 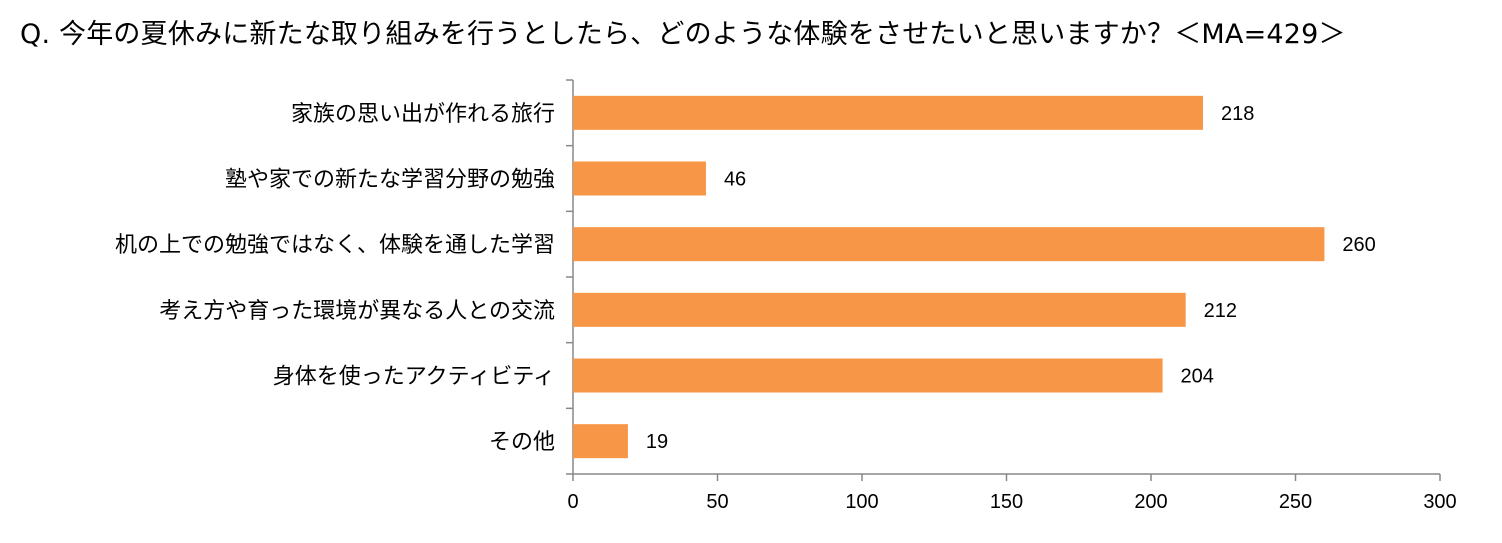 I want to click on x-axis-tick-label: 100, so click(x=861, y=502).